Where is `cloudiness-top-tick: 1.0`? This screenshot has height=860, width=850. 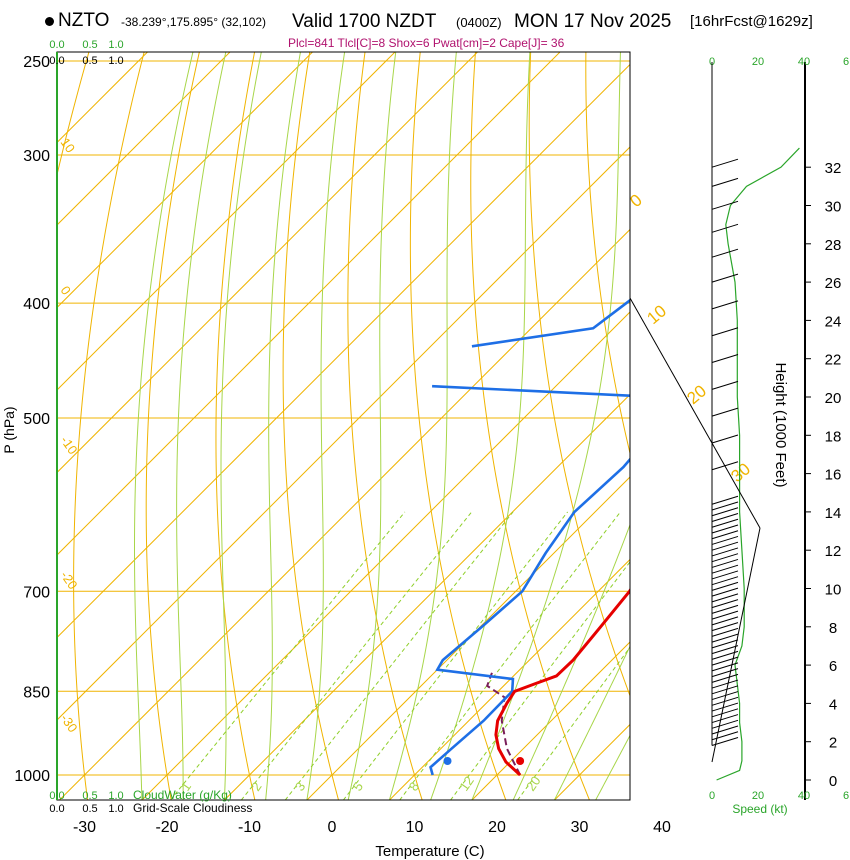
cloudiness-top-tick: 1.0 is located at coordinates (115, 61).